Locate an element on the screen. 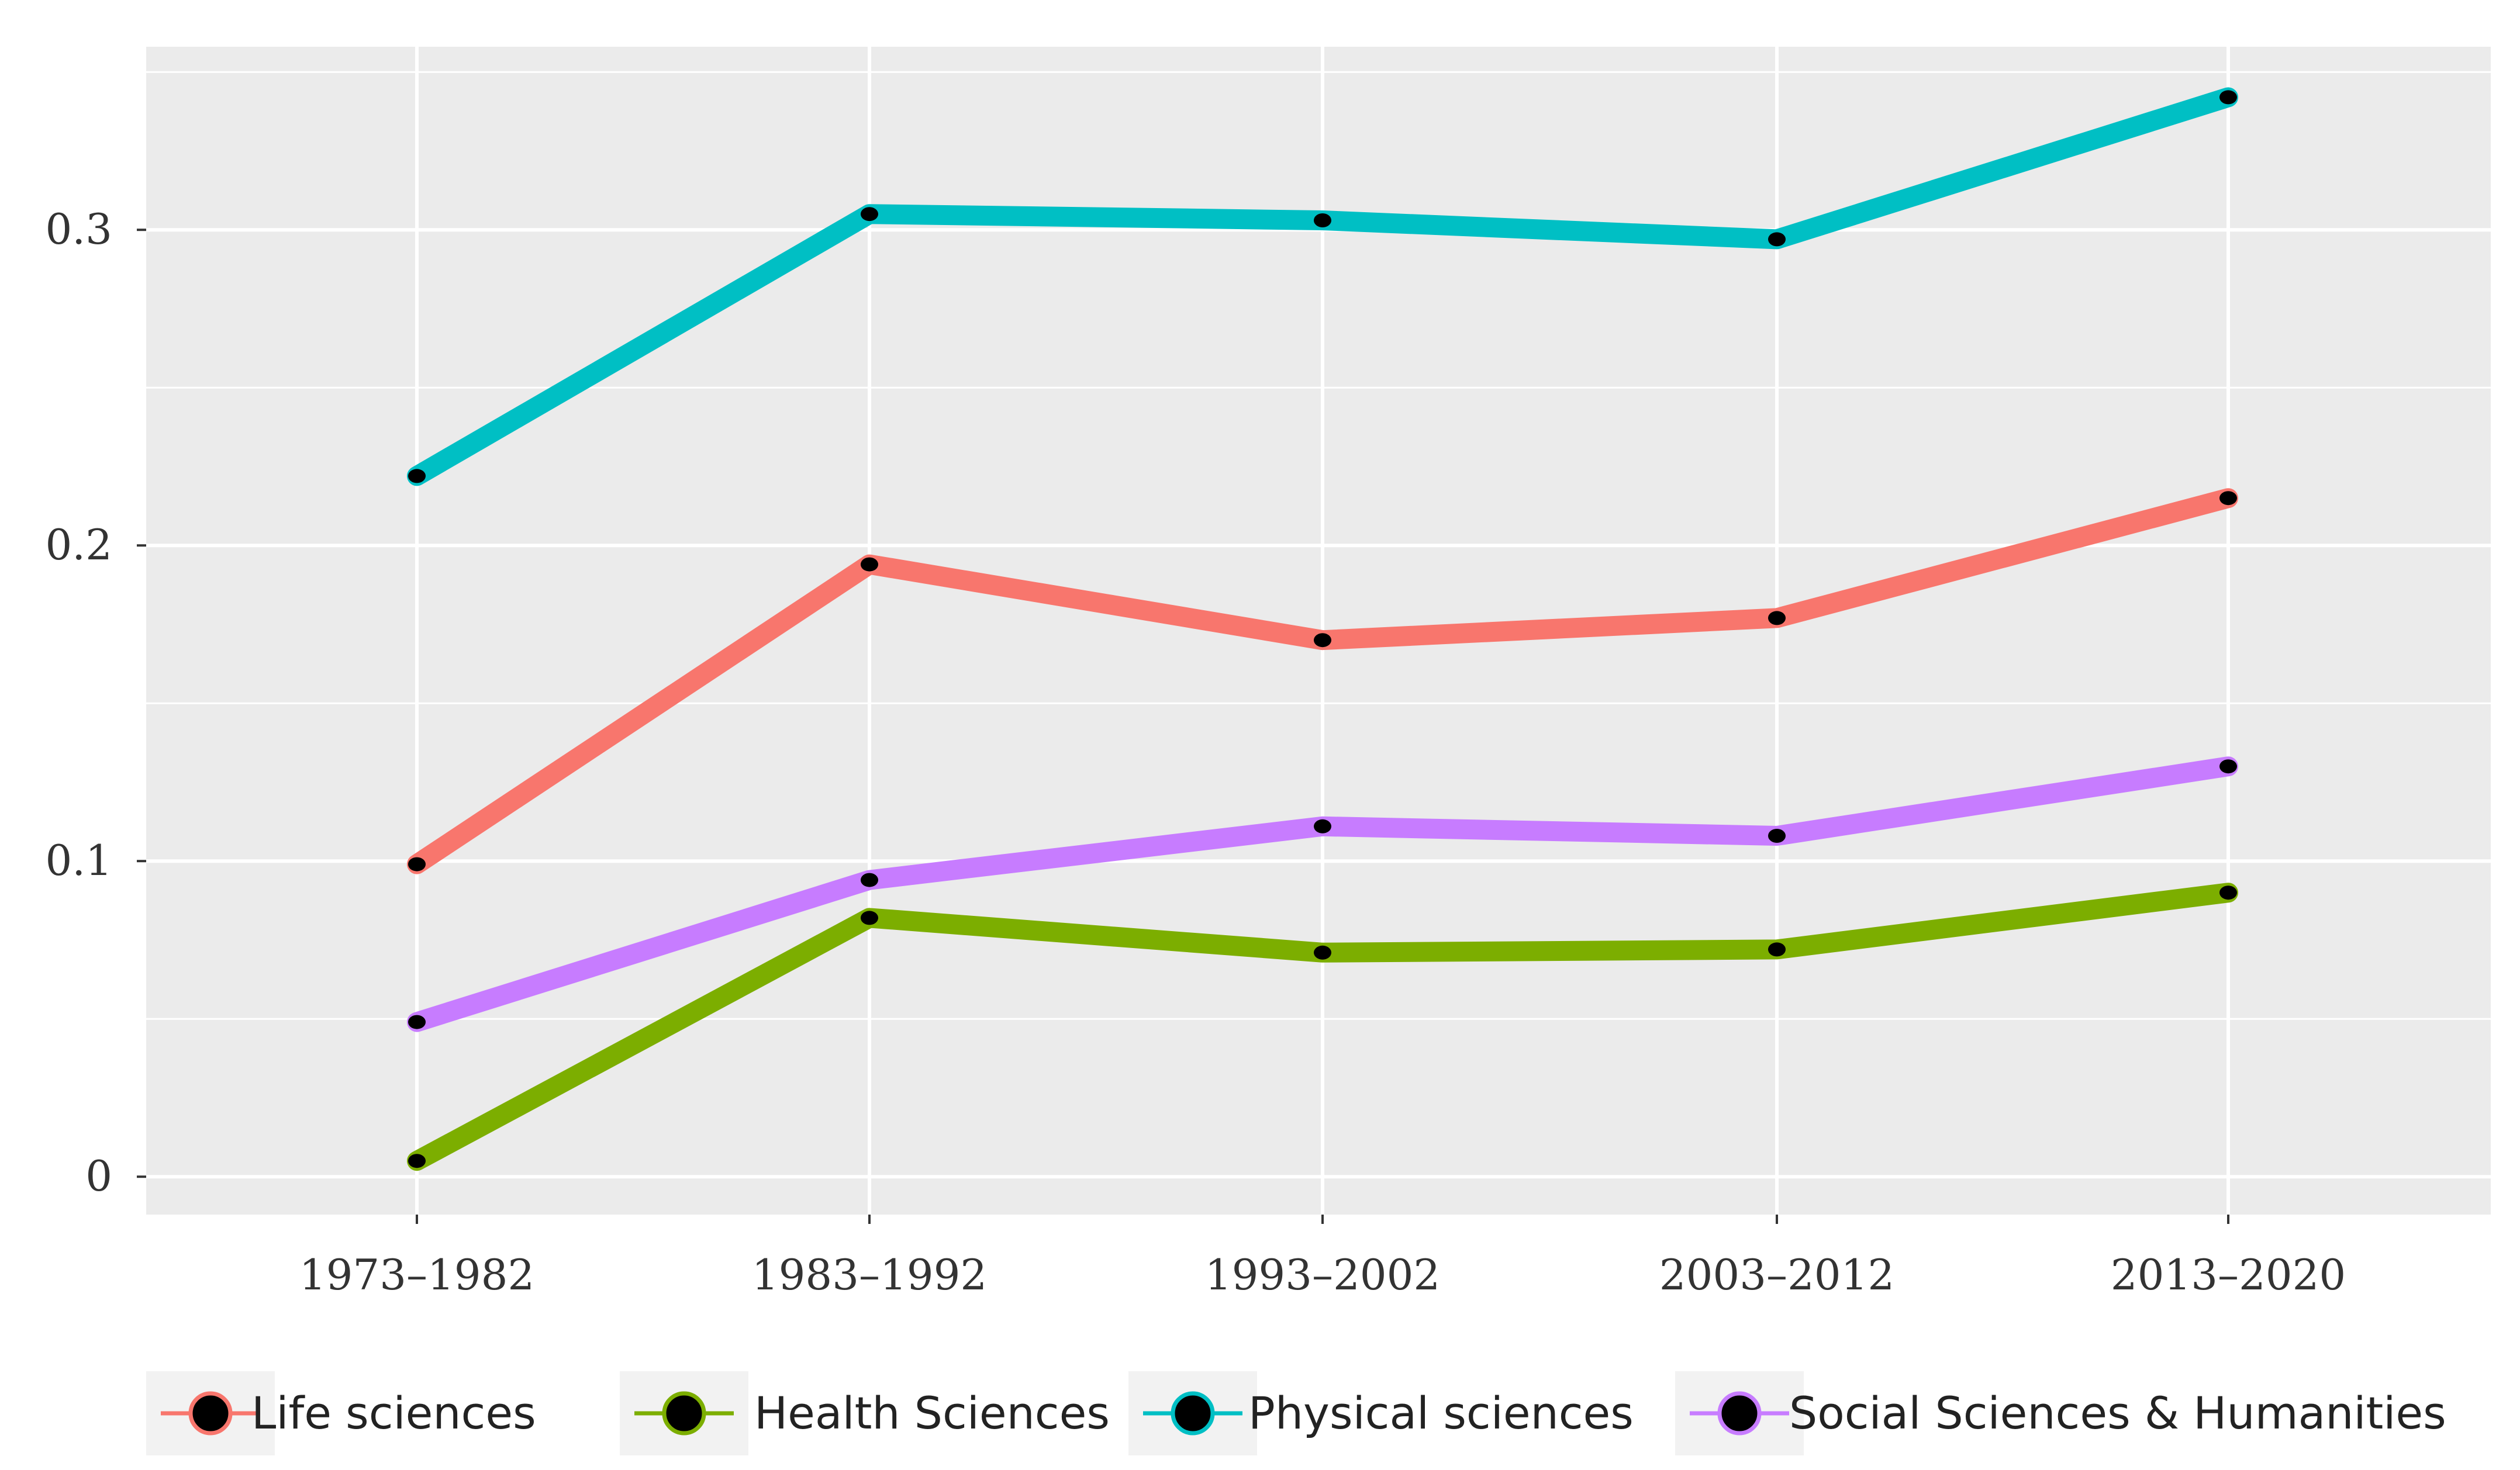 The image size is (2520, 1470). x-tick-label: 1973–1982 is located at coordinates (416, 1274).